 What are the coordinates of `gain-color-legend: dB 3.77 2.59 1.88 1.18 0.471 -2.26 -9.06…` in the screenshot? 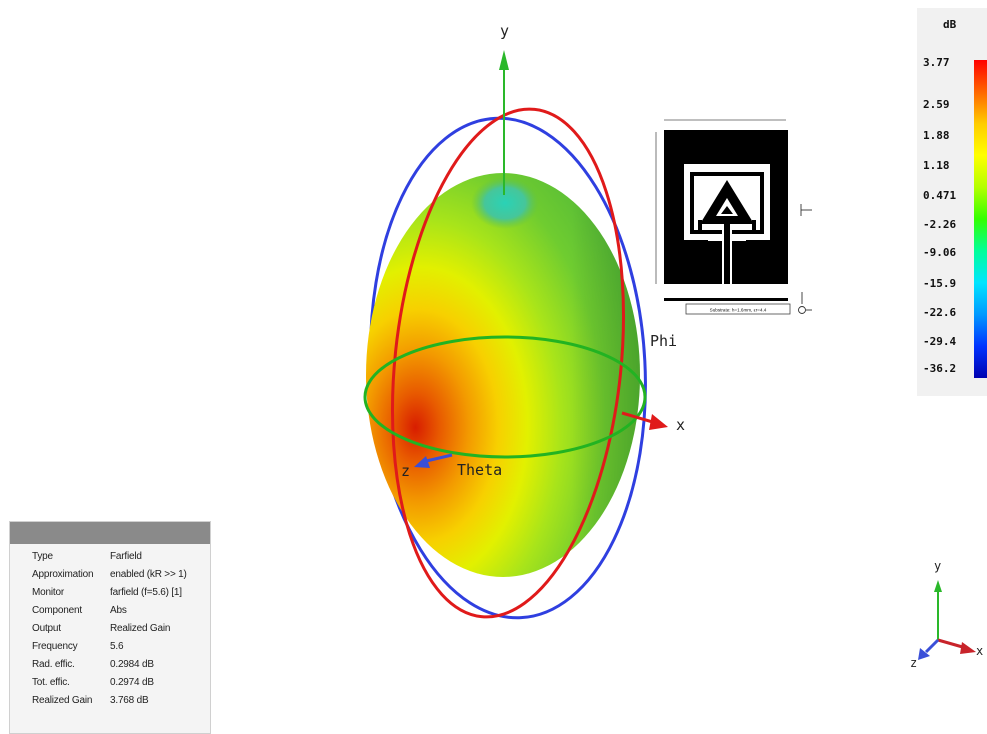 It's located at (952, 202).